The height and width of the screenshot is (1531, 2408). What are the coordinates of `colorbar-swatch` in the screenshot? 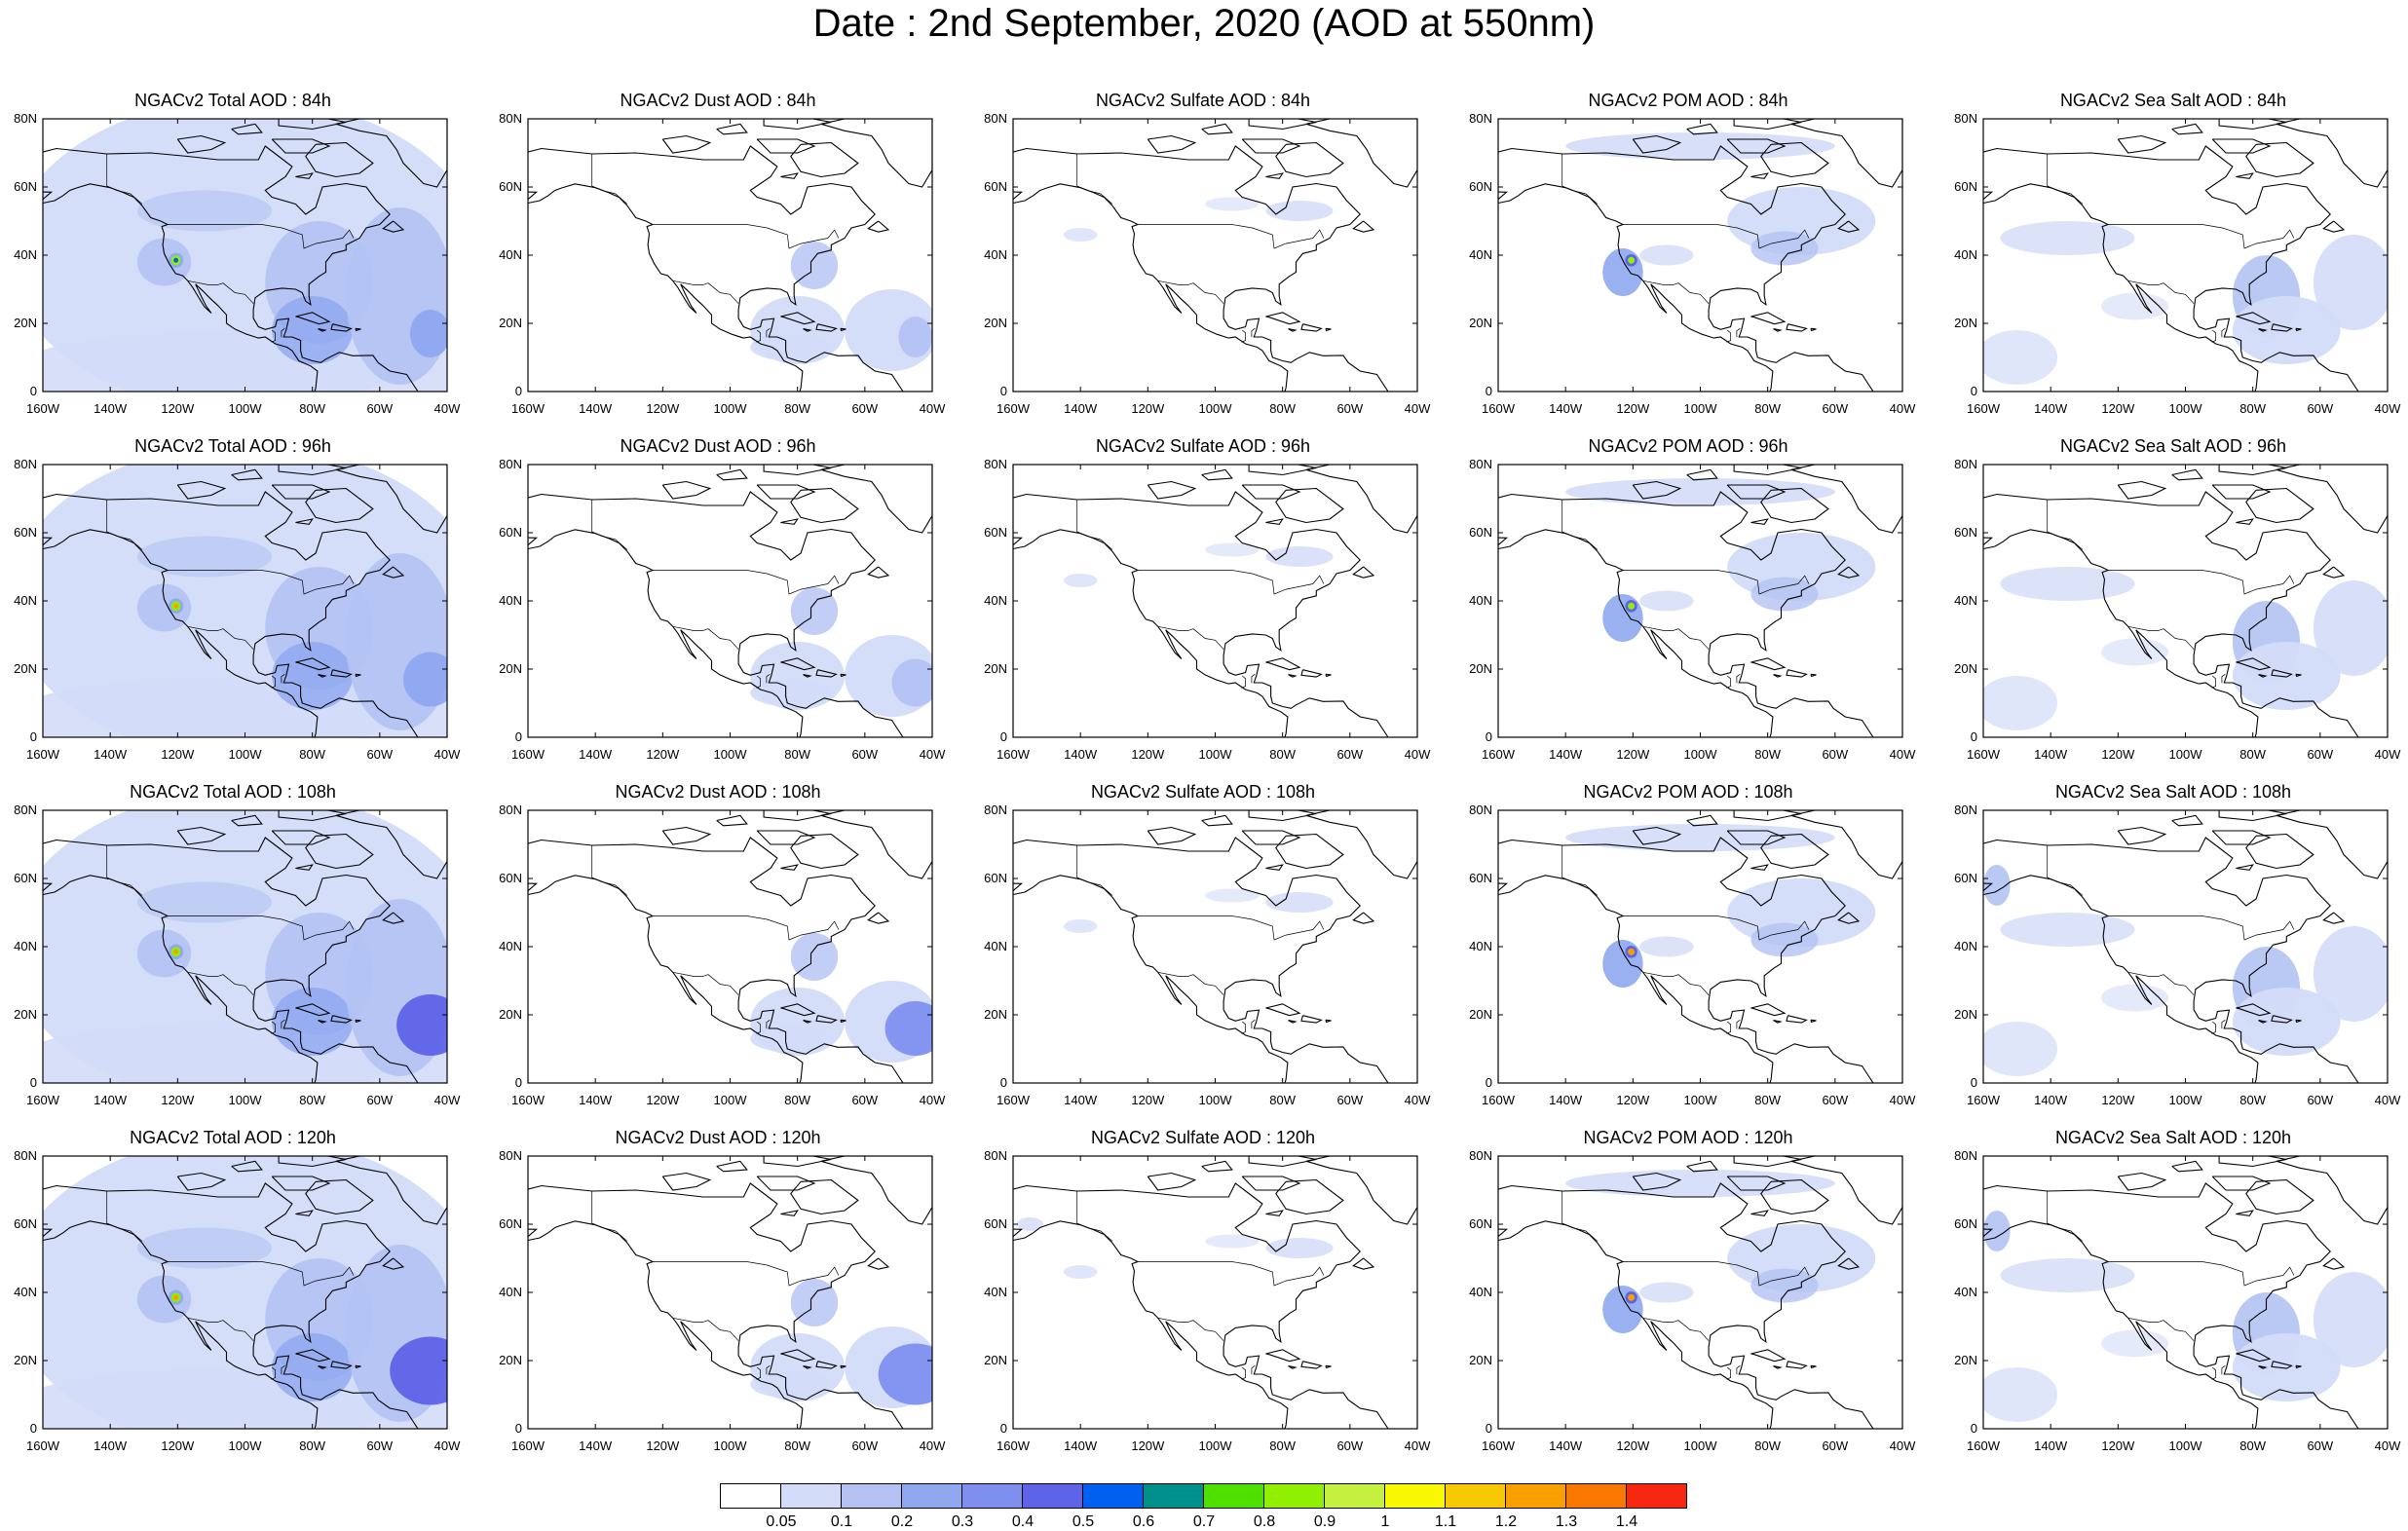 It's located at (1233, 1496).